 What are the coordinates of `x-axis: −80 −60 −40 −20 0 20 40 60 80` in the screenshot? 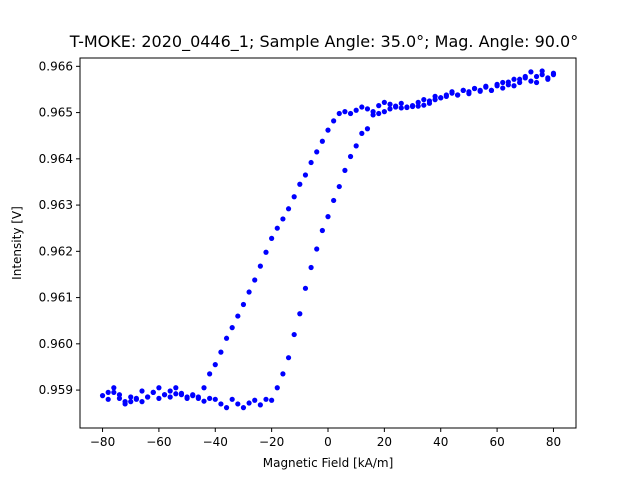 It's located at (325, 438).